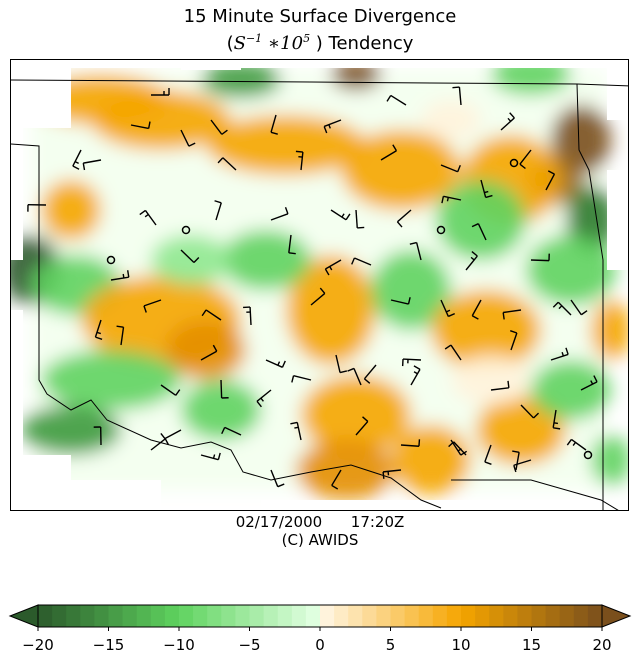 The height and width of the screenshot is (663, 640). Describe the element at coordinates (362, 43) in the screenshot. I see `subtitle-suffix: ) Tendency` at that location.